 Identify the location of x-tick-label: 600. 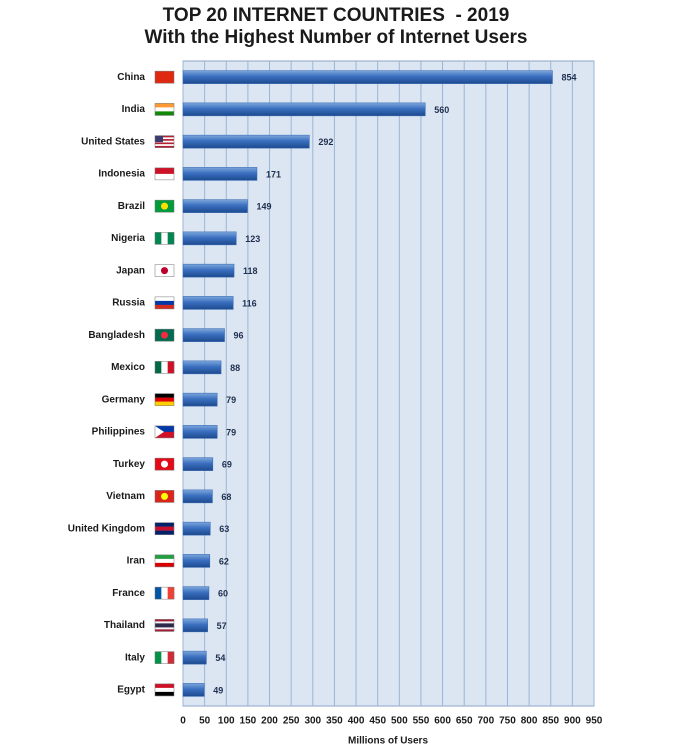
(442, 721).